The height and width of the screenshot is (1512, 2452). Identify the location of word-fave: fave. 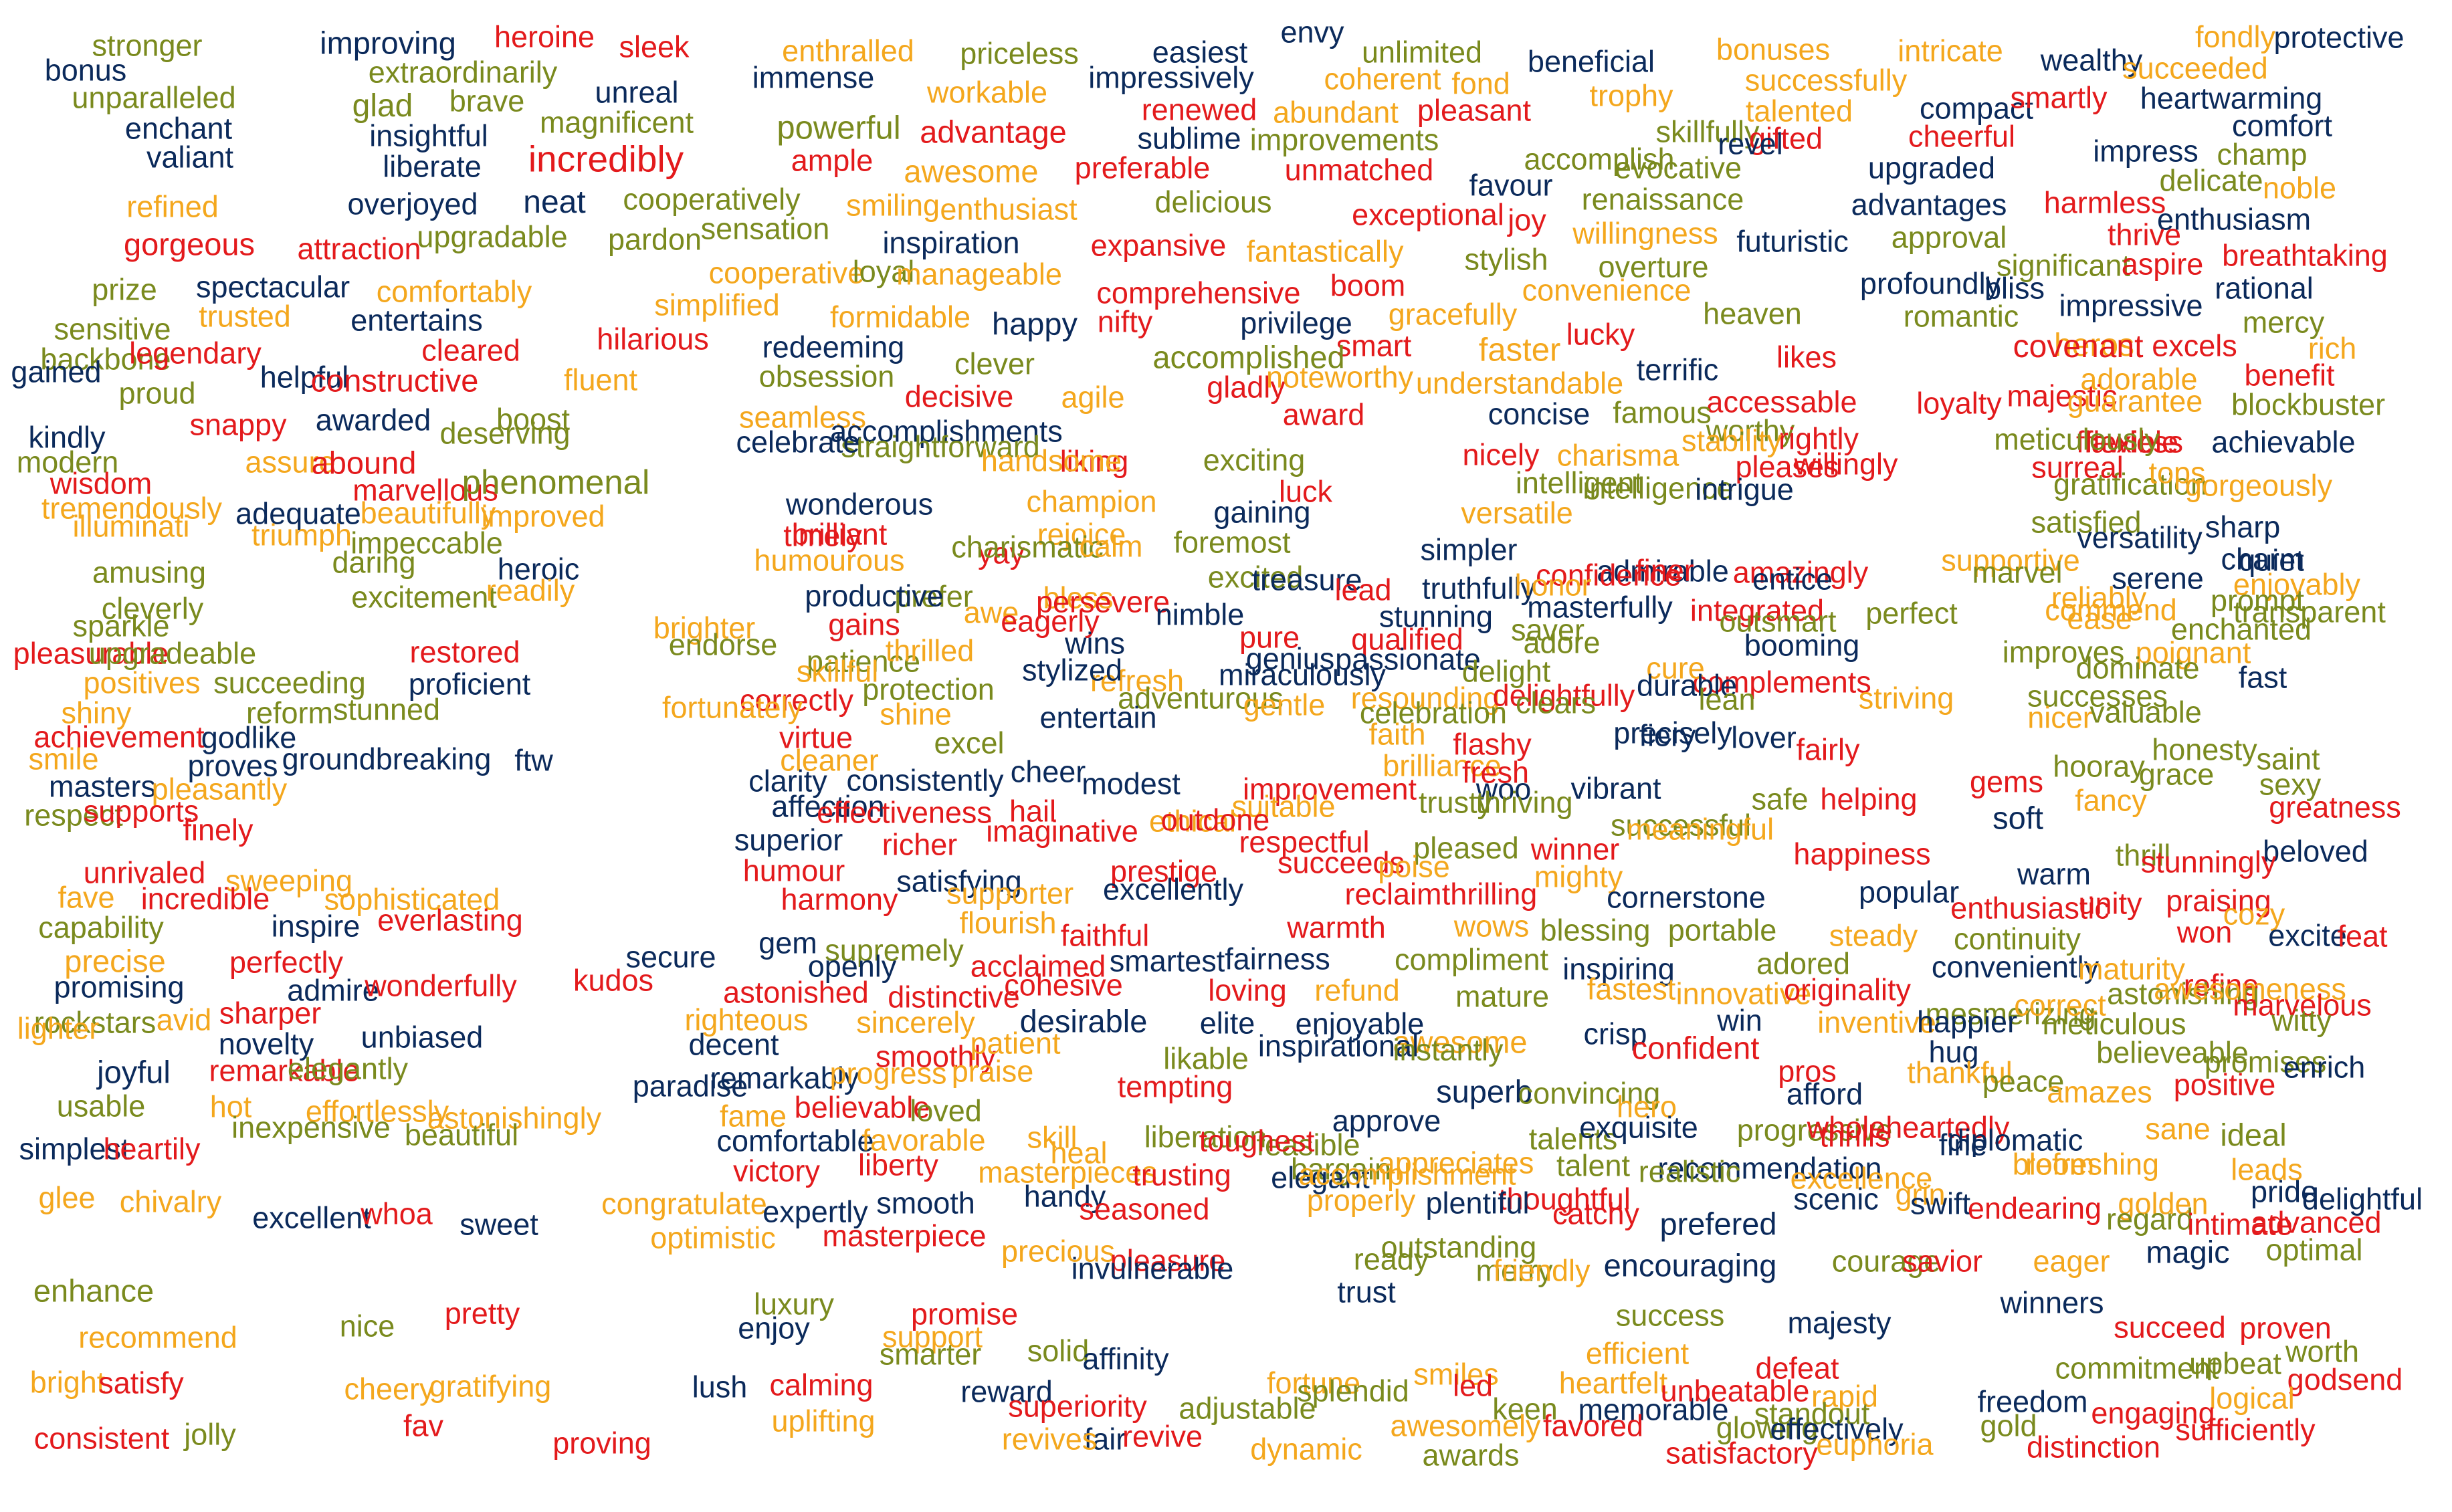
(86, 897).